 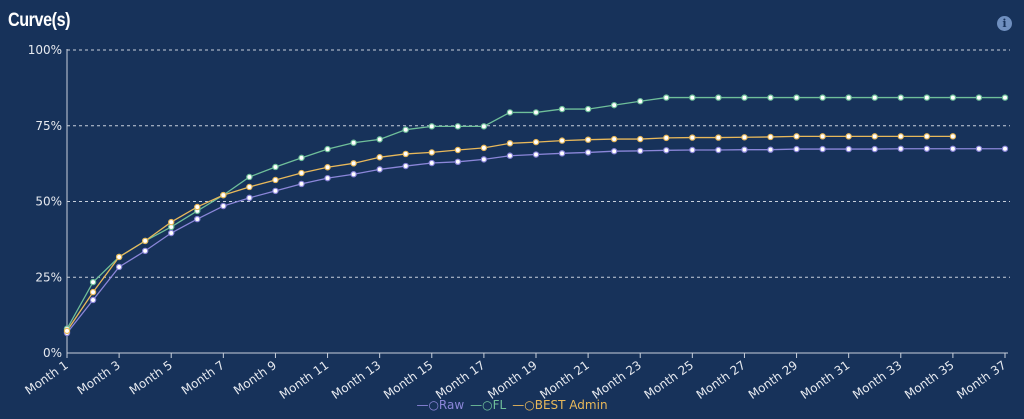 I want to click on legend: —○Raw —○FL —○BEST Admin, so click(x=512, y=405).